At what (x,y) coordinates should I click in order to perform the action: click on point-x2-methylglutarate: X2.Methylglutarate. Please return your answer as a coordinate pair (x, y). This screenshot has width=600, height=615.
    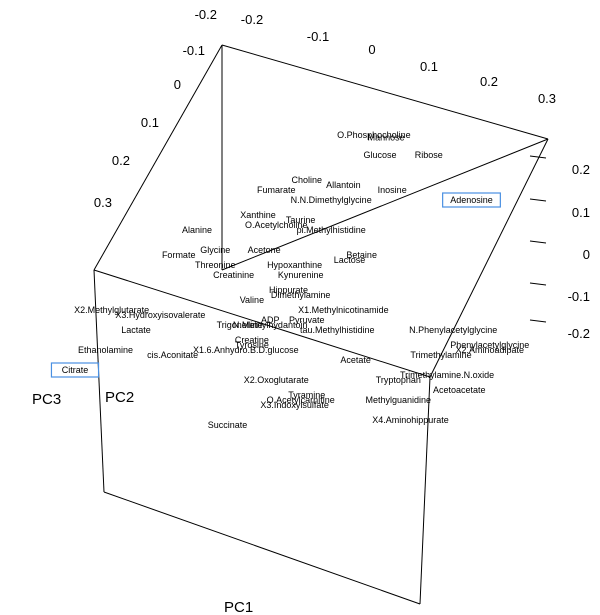
    Looking at the image, I should click on (111, 310).